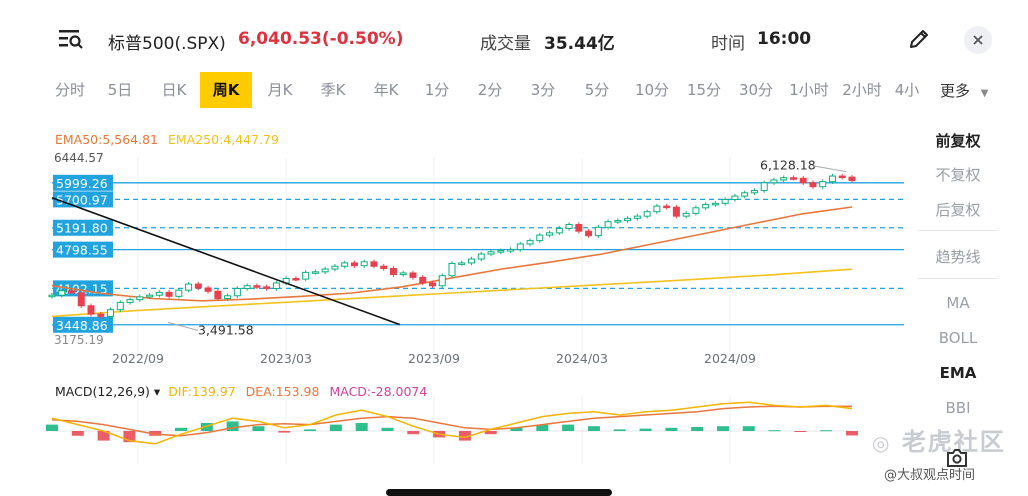 This screenshot has height=496, width=1028. Describe the element at coordinates (756, 90) in the screenshot. I see `tab-timeframe: 30分` at that location.